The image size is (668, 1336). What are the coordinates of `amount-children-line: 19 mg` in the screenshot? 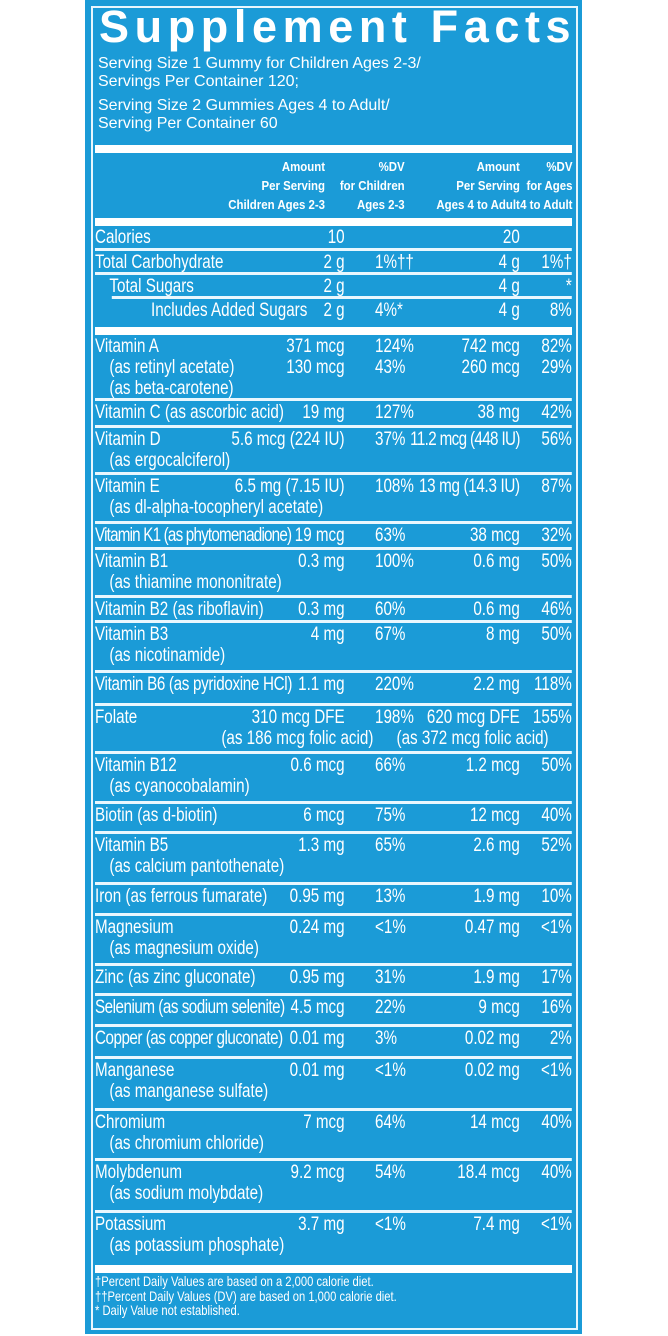 It's located at (323, 412).